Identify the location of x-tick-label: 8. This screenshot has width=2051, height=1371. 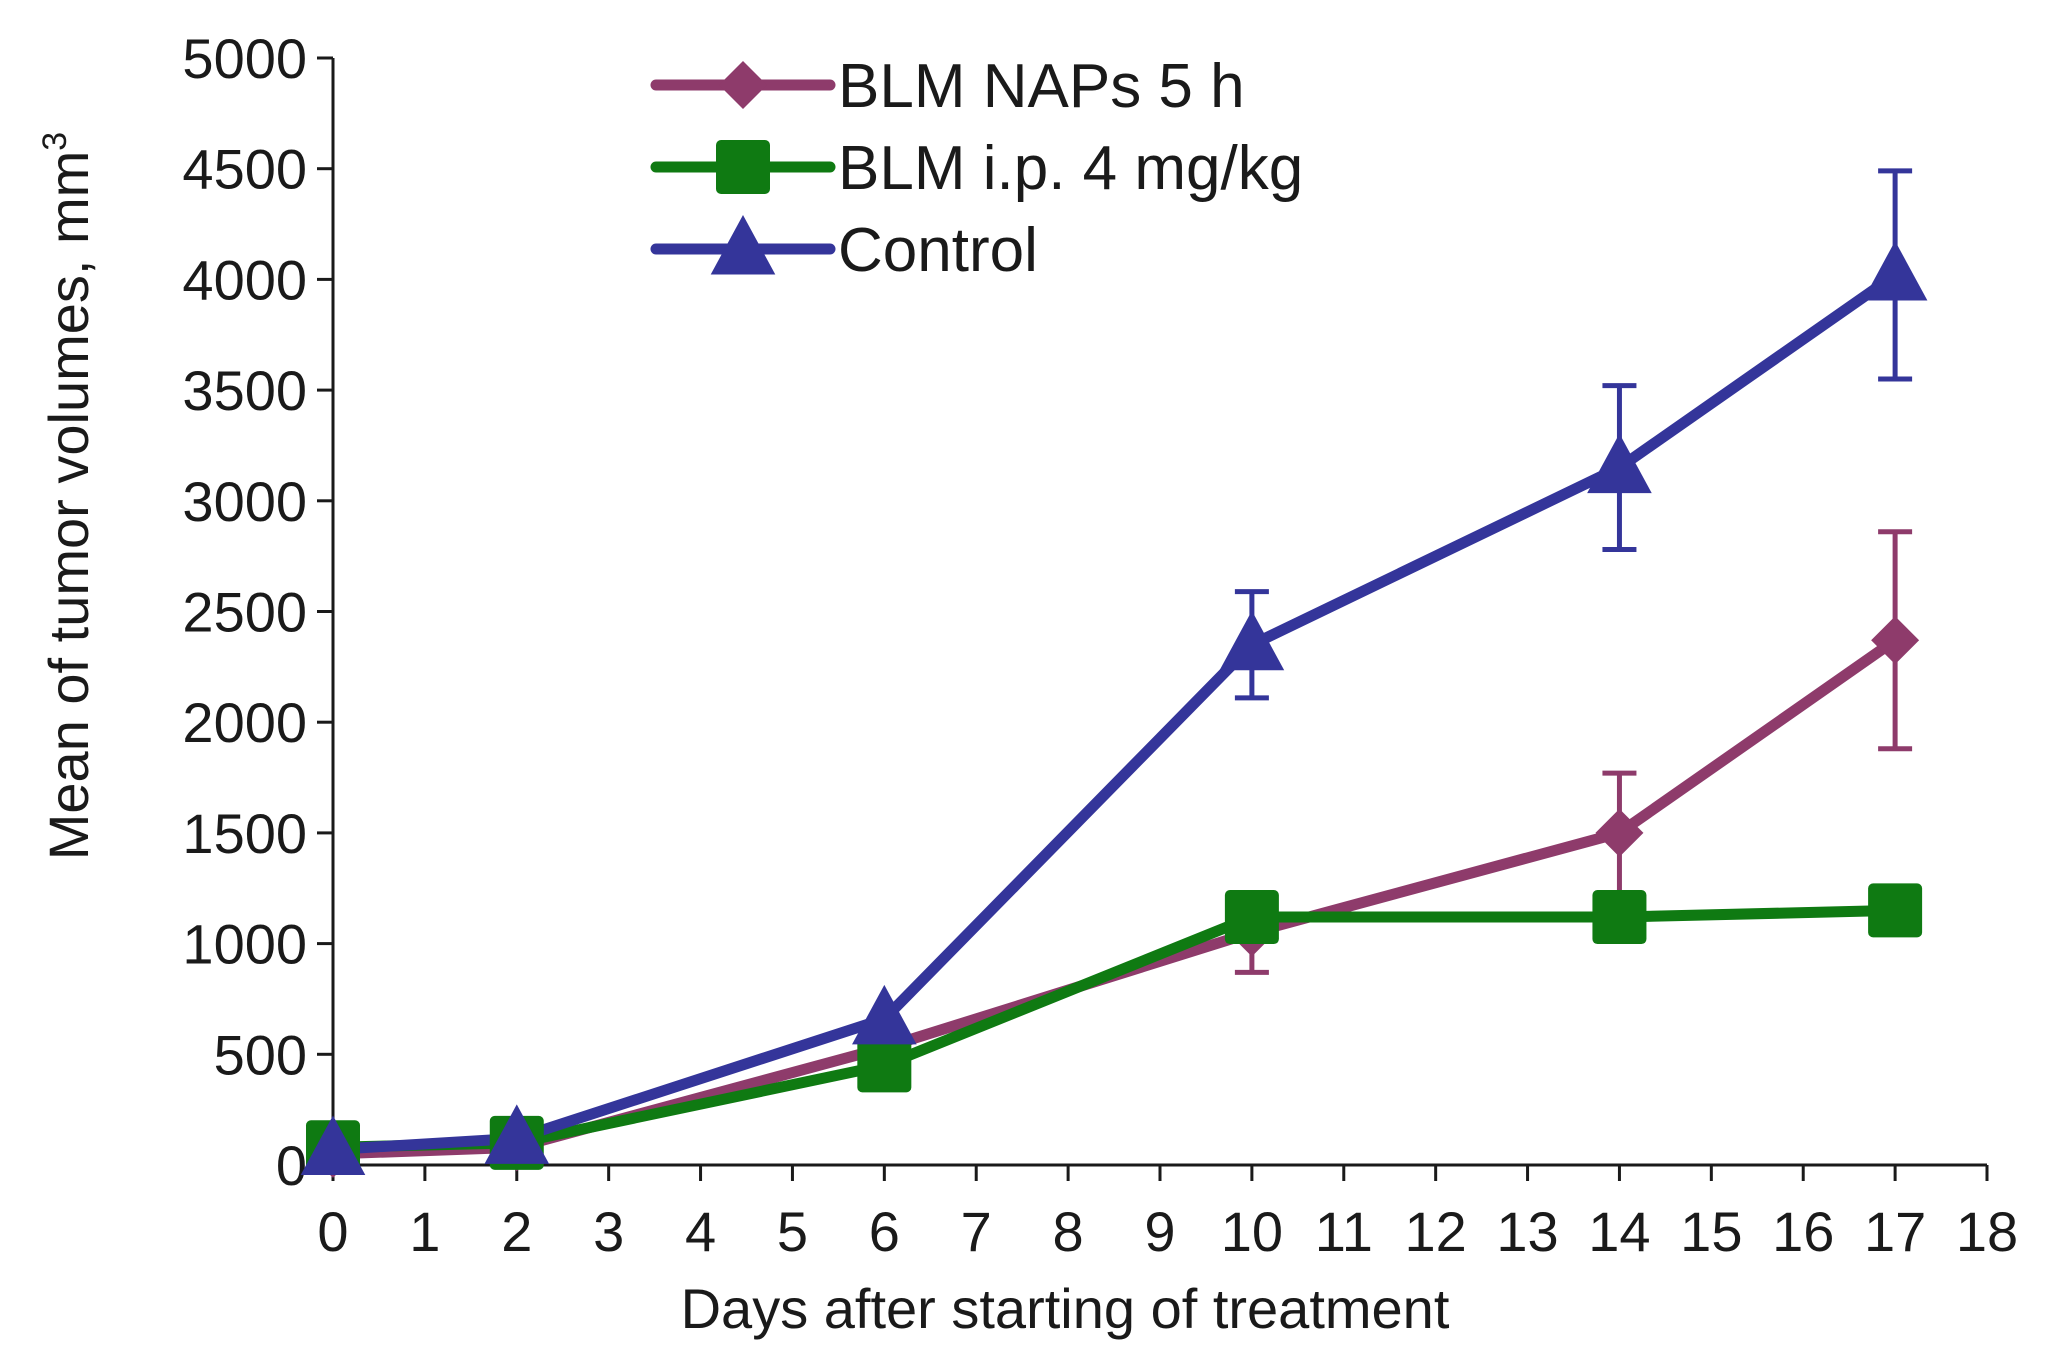
(1068, 1231).